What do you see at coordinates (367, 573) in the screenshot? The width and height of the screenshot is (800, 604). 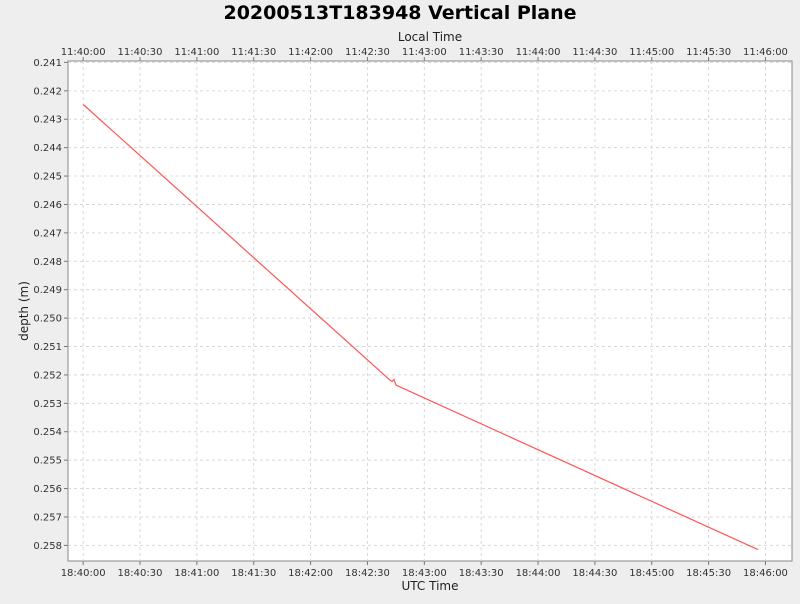 I see `x-tick-label: 18:42:30` at bounding box center [367, 573].